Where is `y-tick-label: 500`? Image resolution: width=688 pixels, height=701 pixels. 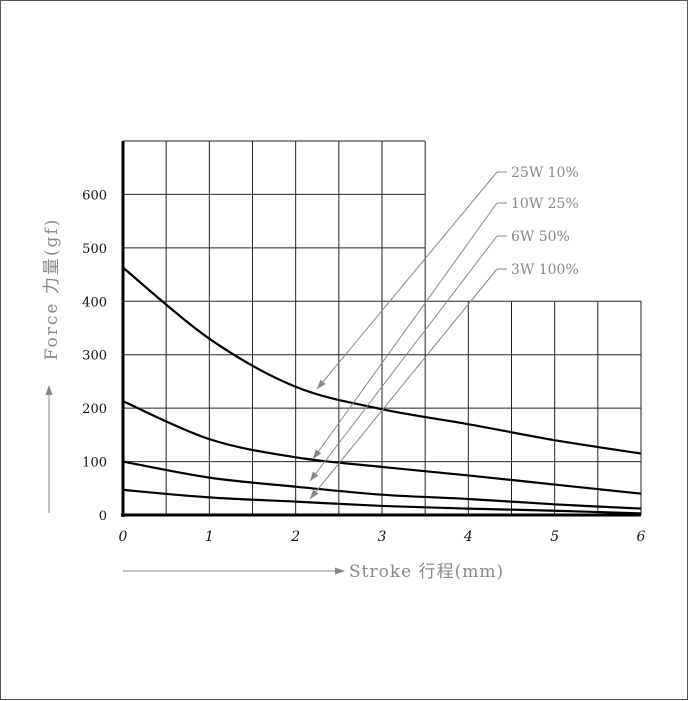 y-tick-label: 500 is located at coordinates (94, 249).